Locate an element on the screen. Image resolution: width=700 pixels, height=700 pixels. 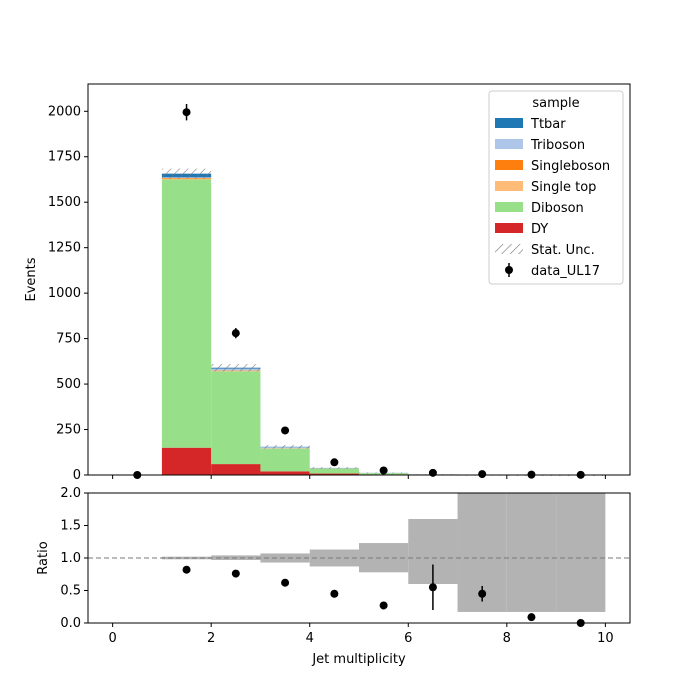
legend-label: DY is located at coordinates (539, 229).